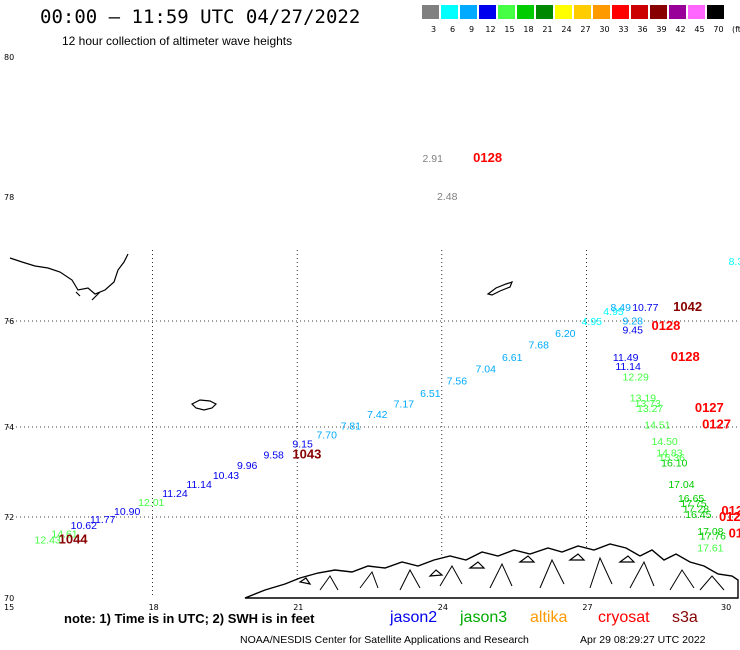 This screenshot has width=740, height=650. What do you see at coordinates (471, 29) in the screenshot?
I see `legend-label: 9` at bounding box center [471, 29].